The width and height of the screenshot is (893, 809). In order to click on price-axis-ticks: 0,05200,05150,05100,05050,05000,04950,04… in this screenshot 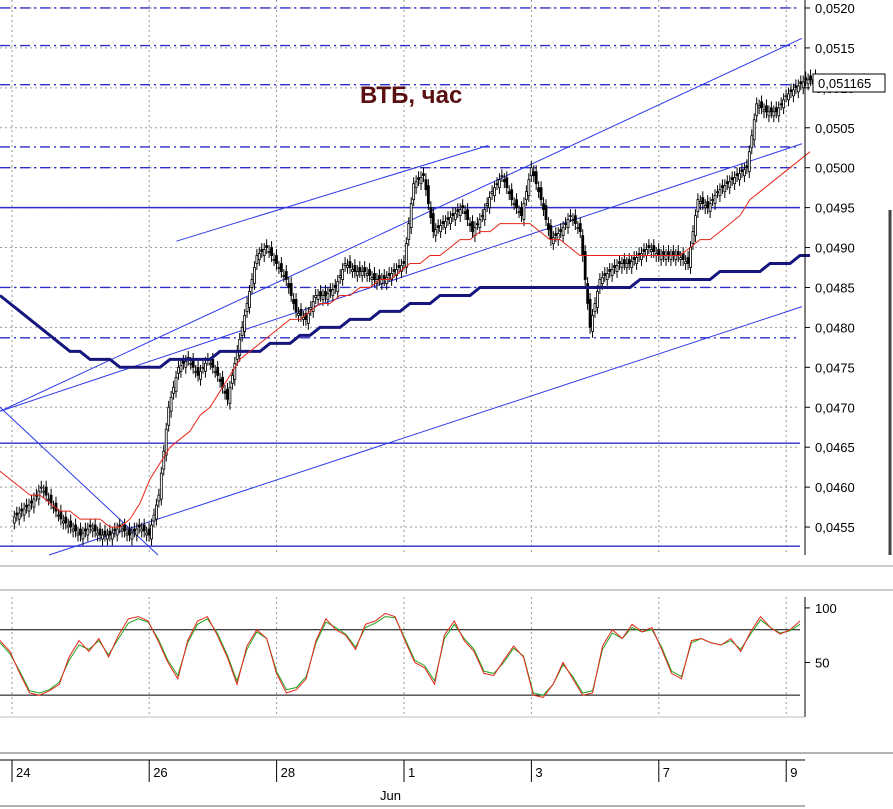, I will do `click(830, 268)`.